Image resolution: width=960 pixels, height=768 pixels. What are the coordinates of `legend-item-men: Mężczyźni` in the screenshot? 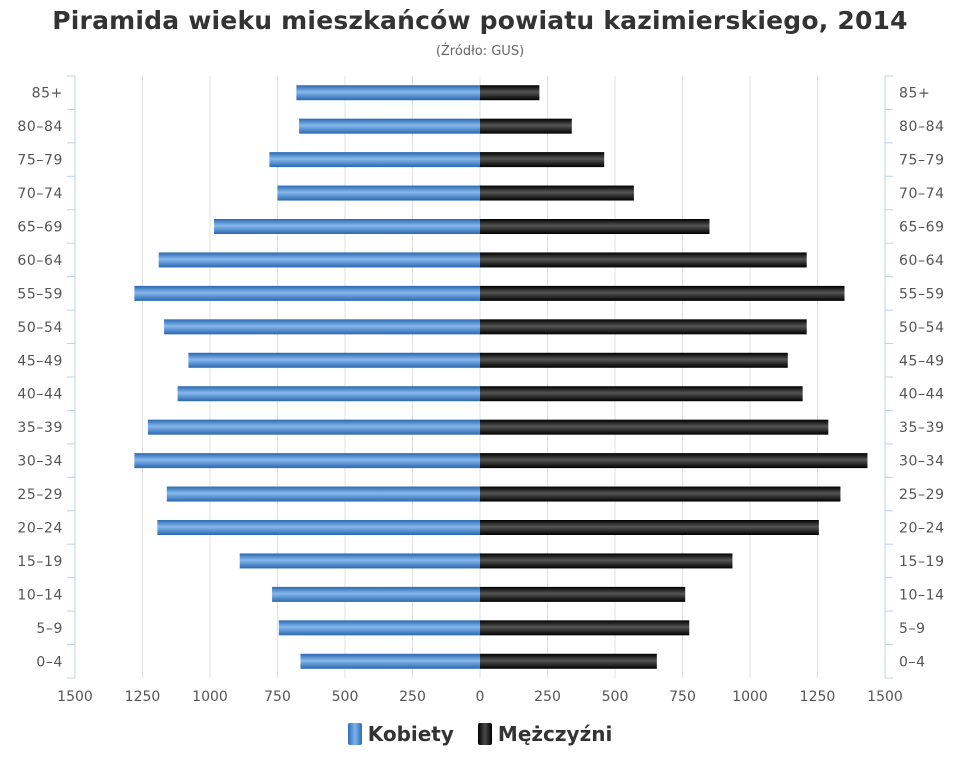 It's located at (545, 734).